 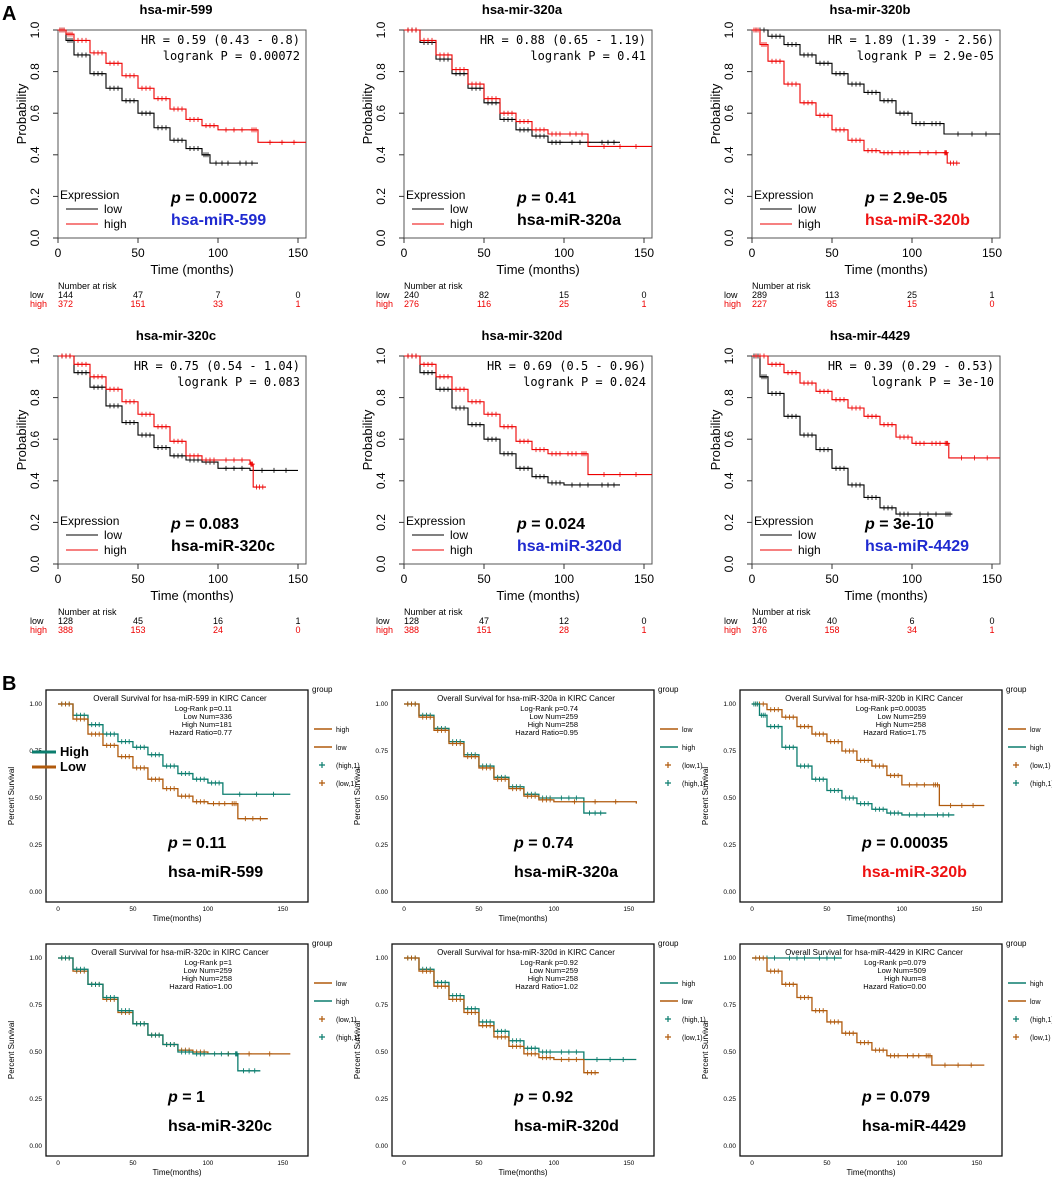 I want to click on inset-legend-label: High, so click(x=74, y=751).